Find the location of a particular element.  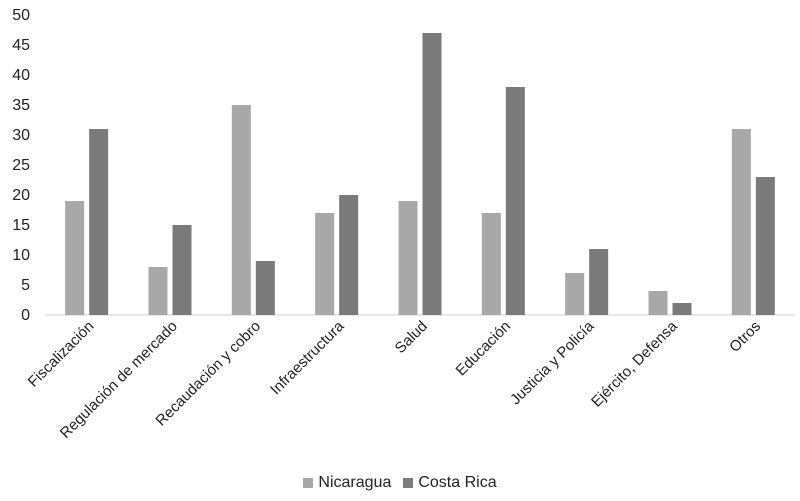

y-tick-label: 40 is located at coordinates (21, 75).